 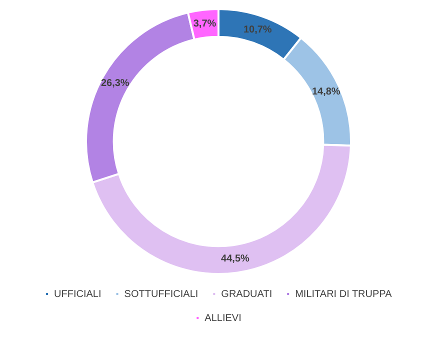 What do you see at coordinates (115, 84) in the screenshot?
I see `data-label: 26,3%` at bounding box center [115, 84].